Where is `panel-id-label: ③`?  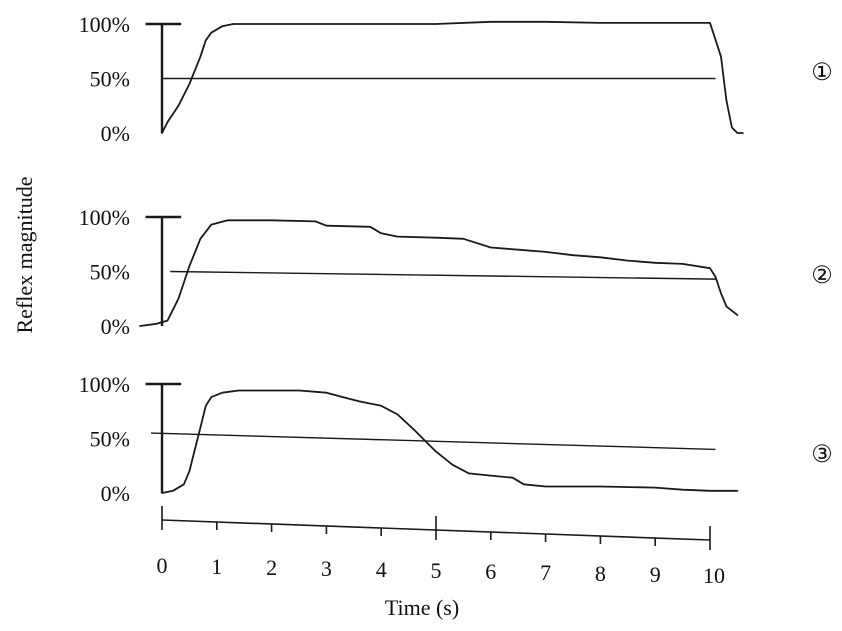 panel-id-label: ③ is located at coordinates (822, 455).